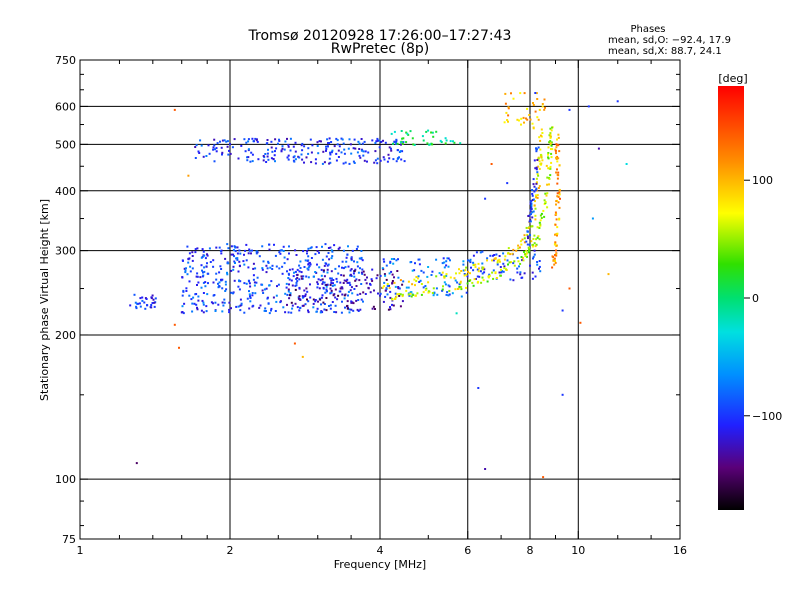  I want to click on colorbar-tick-label: 0, so click(755, 298).